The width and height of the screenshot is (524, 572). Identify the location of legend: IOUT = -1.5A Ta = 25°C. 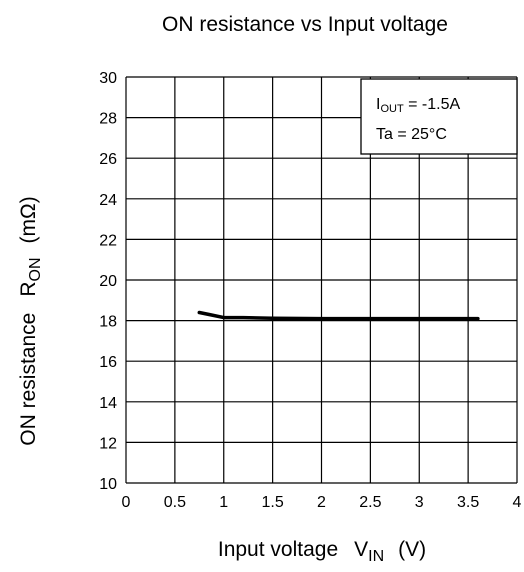
(439, 116).